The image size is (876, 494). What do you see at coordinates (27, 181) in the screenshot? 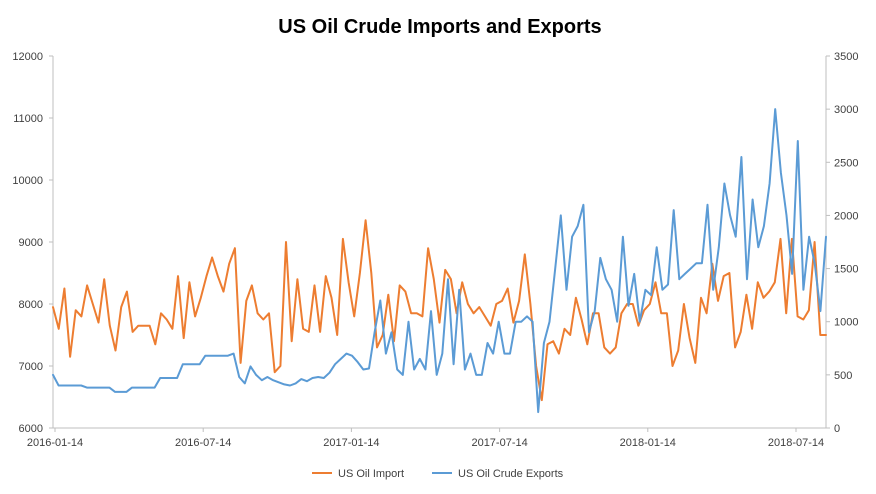
I see `y-tick-label: 10000` at bounding box center [27, 181].